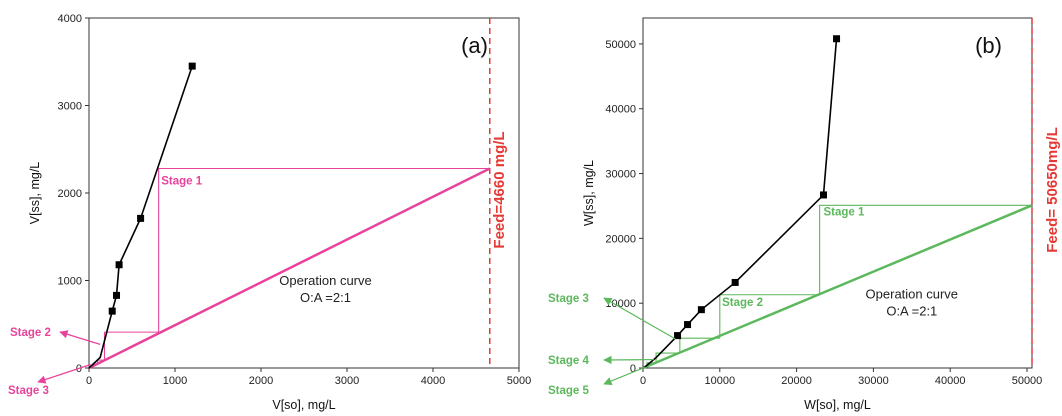 The height and width of the screenshot is (416, 1062). What do you see at coordinates (988, 45) in the screenshot?
I see `panel-label: (b)` at bounding box center [988, 45].